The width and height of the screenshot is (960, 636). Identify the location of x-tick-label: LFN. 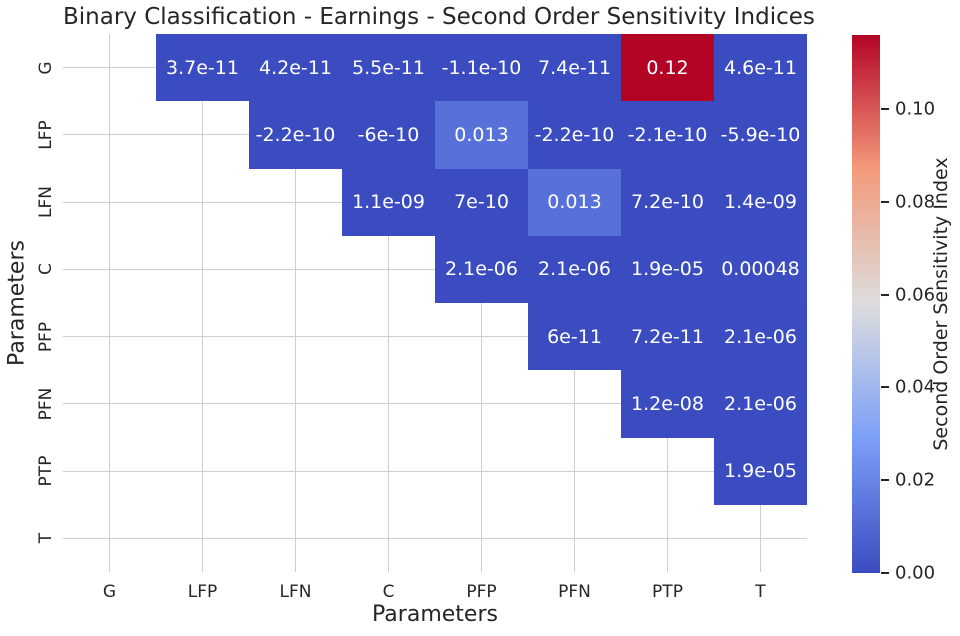
(295, 592).